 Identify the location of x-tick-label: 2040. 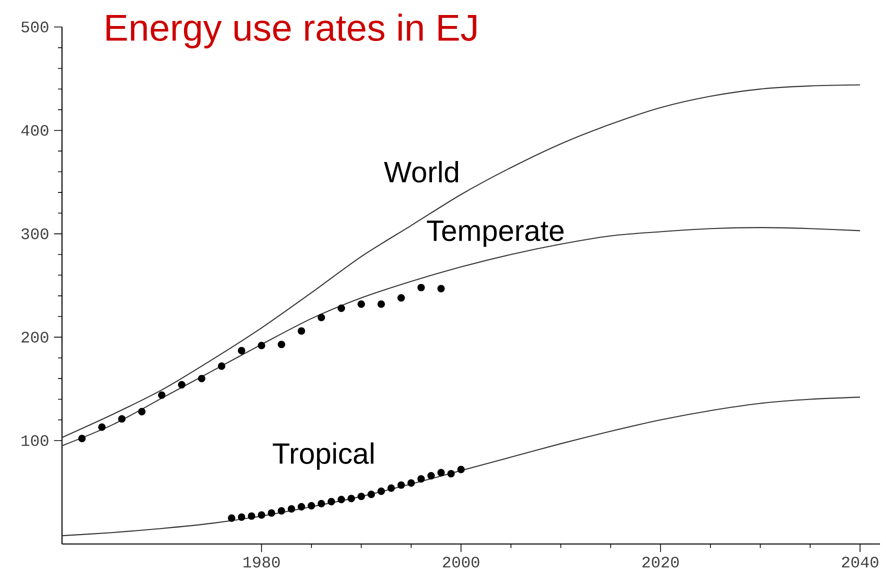
(860, 562).